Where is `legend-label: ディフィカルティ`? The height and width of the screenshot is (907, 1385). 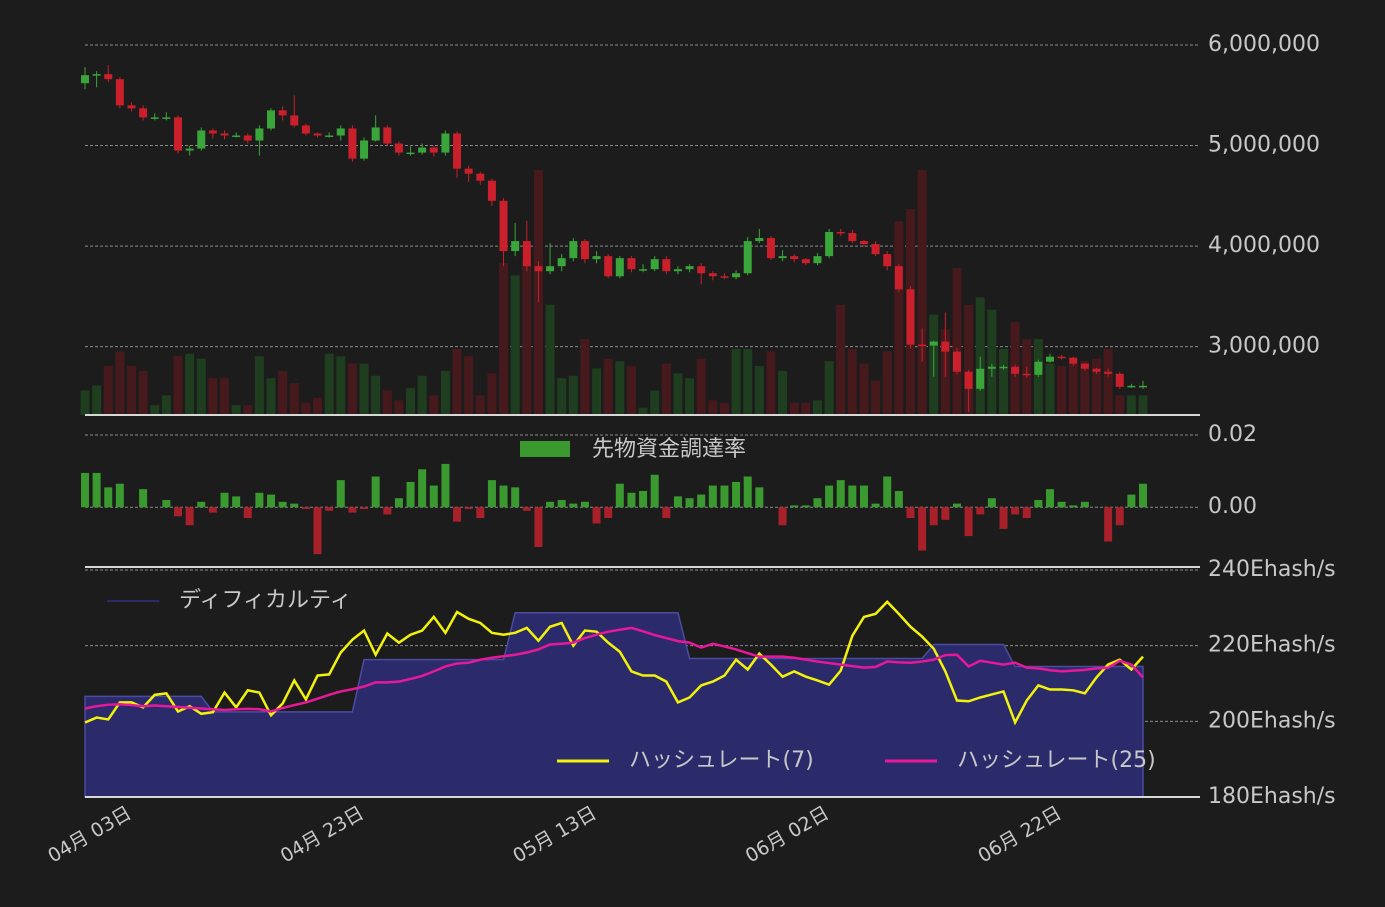
legend-label: ディフィカルティ is located at coordinates (265, 600).